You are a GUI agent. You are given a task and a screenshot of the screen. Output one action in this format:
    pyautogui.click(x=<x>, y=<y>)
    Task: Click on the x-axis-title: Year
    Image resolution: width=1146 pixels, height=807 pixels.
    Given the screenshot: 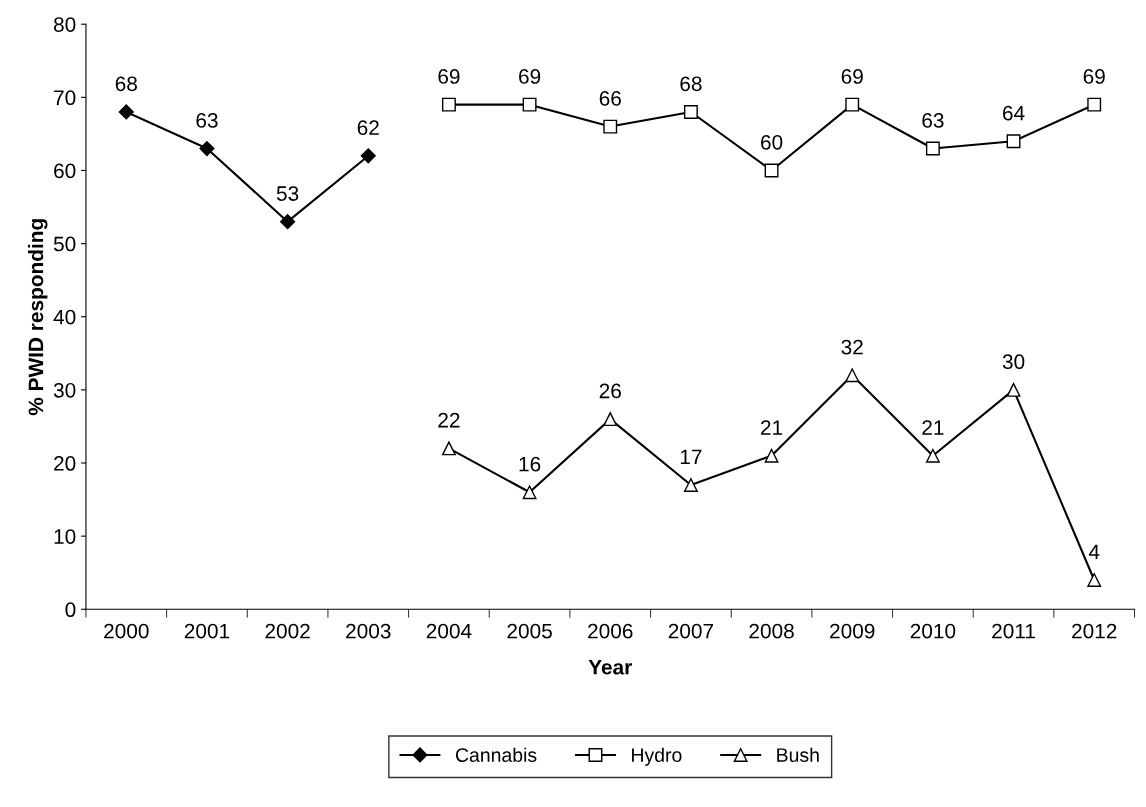 What is the action you would take?
    pyautogui.click(x=610, y=667)
    